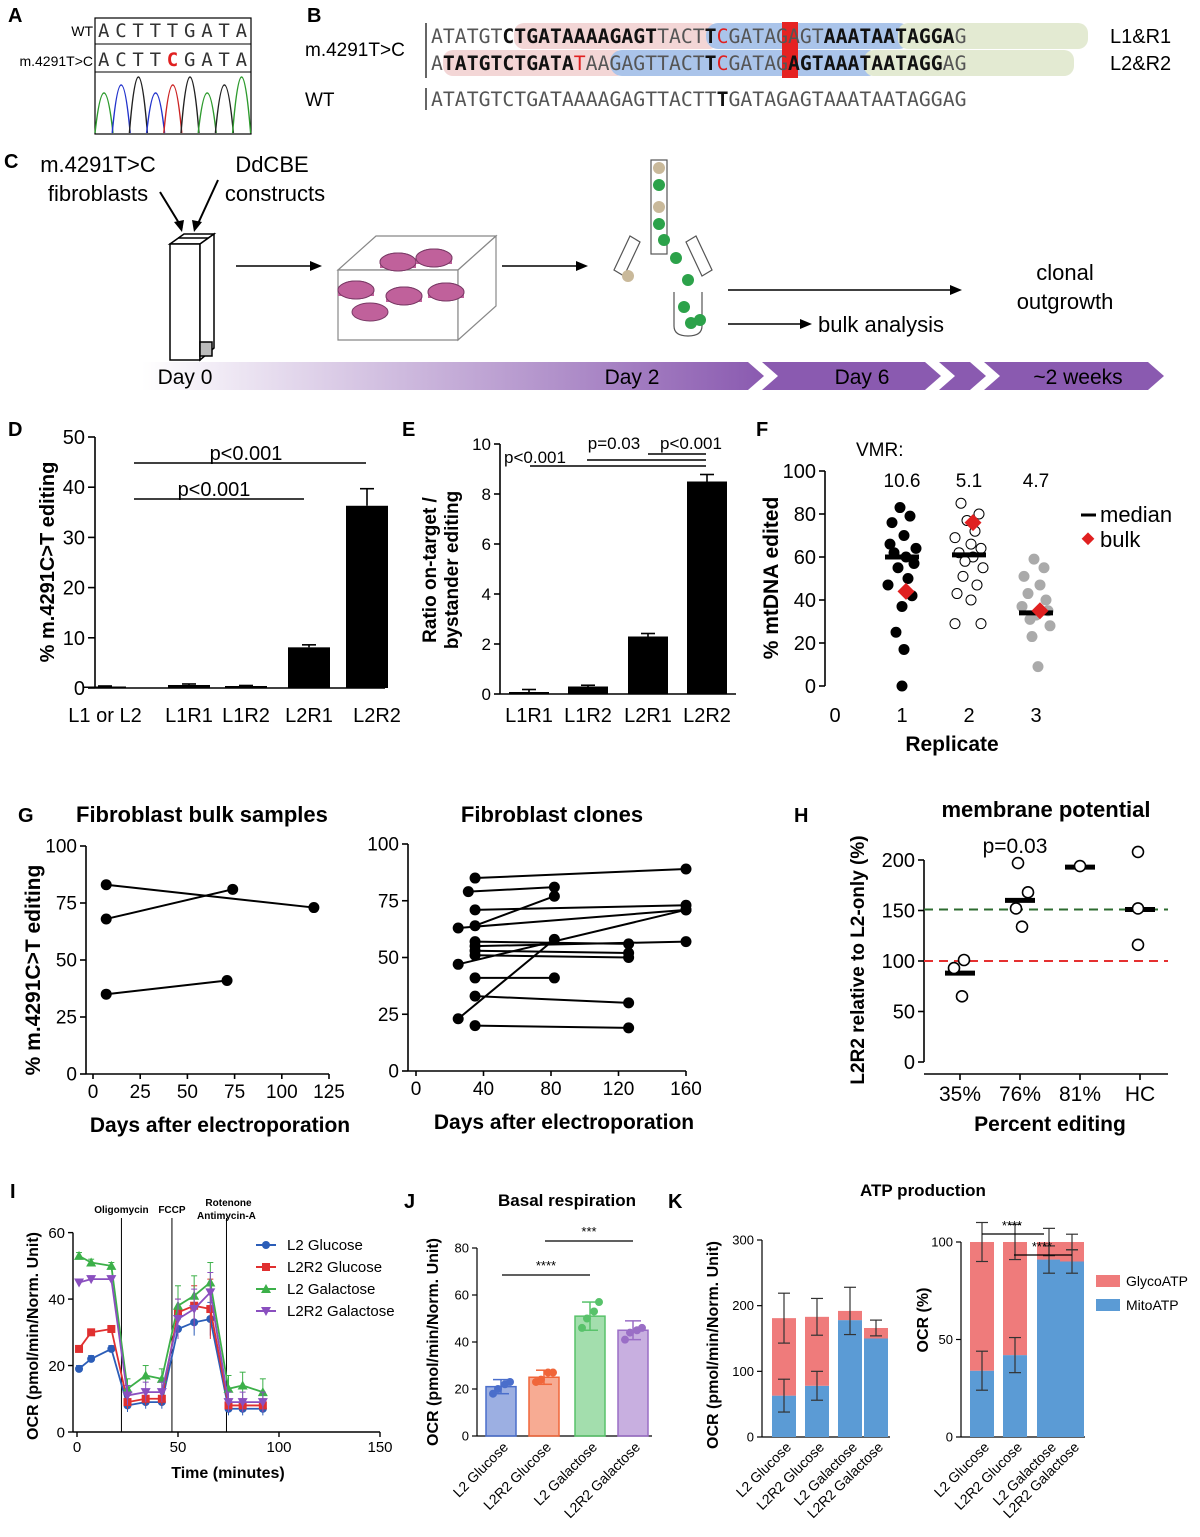 The image size is (1200, 1537). I want to click on seq-label-wt: WT, so click(82, 31).